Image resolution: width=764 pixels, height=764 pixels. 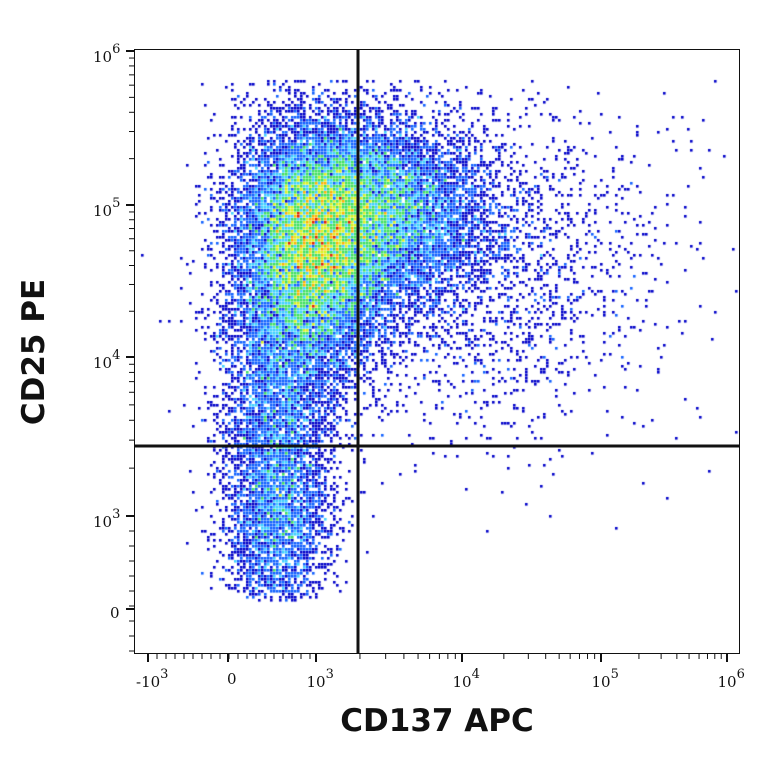 What do you see at coordinates (107, 518) in the screenshot?
I see `y-tick-label: 10³` at bounding box center [107, 518].